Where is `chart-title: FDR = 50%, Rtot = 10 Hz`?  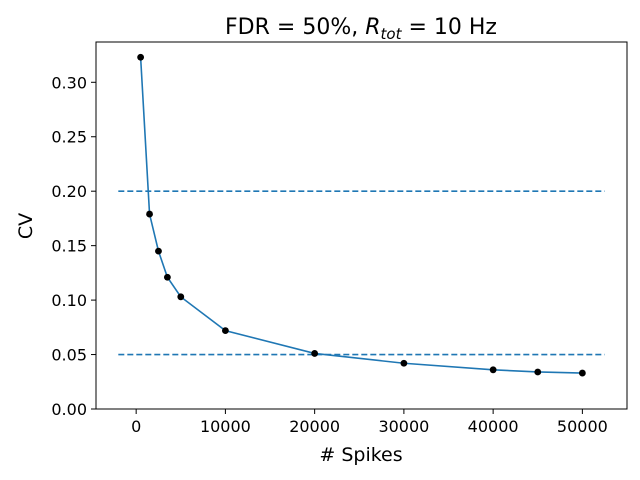
chart-title: FDR = 50%, Rtot = 10 Hz is located at coordinates (361, 29).